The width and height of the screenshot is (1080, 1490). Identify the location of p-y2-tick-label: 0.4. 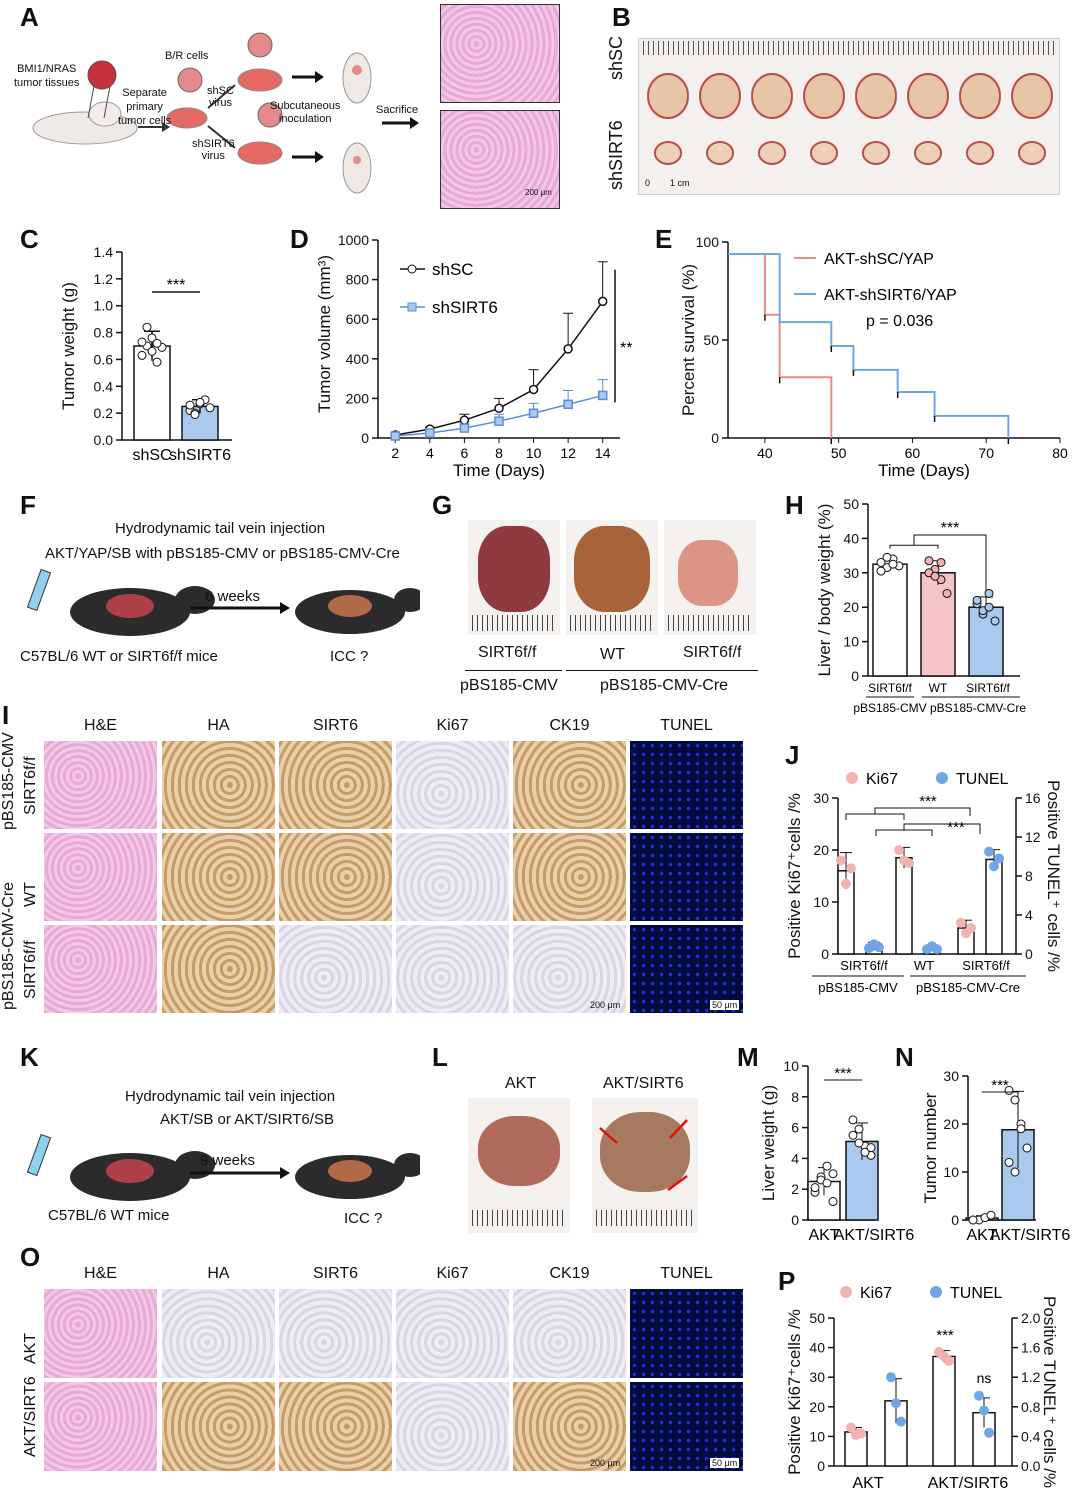
(1031, 1436).